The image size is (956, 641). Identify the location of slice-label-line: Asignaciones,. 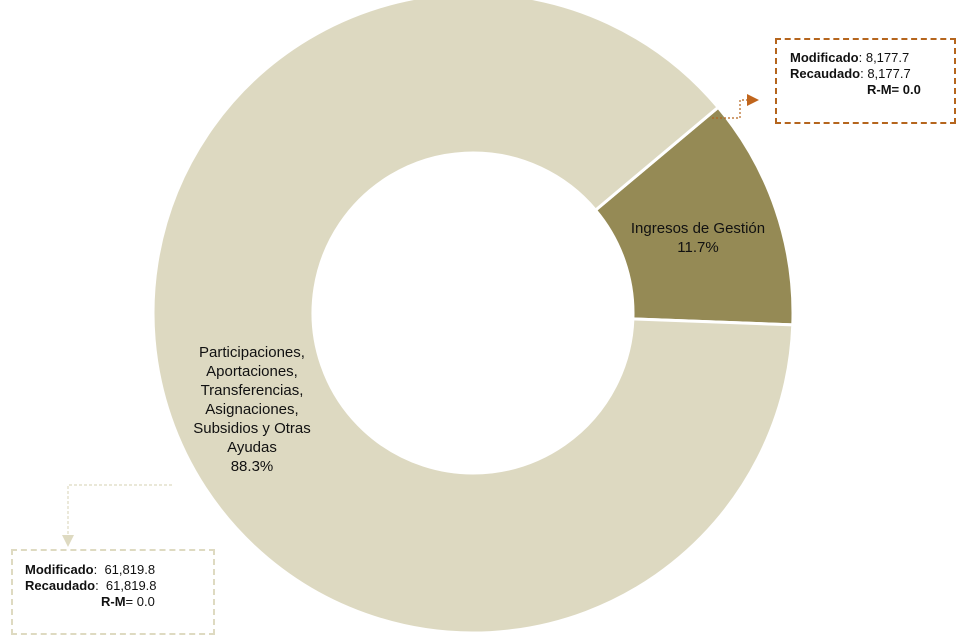
(251, 409).